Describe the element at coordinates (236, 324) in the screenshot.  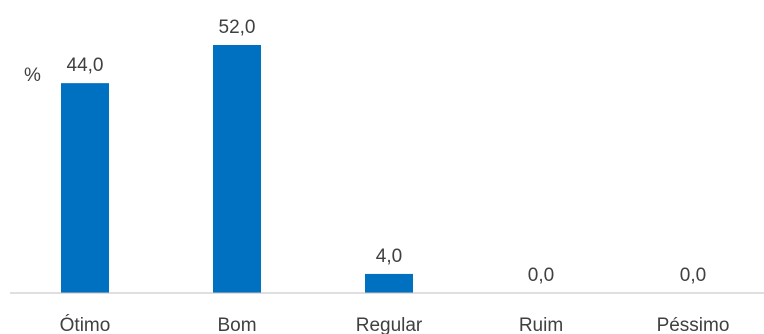
I see `category-label-1: Bom` at that location.